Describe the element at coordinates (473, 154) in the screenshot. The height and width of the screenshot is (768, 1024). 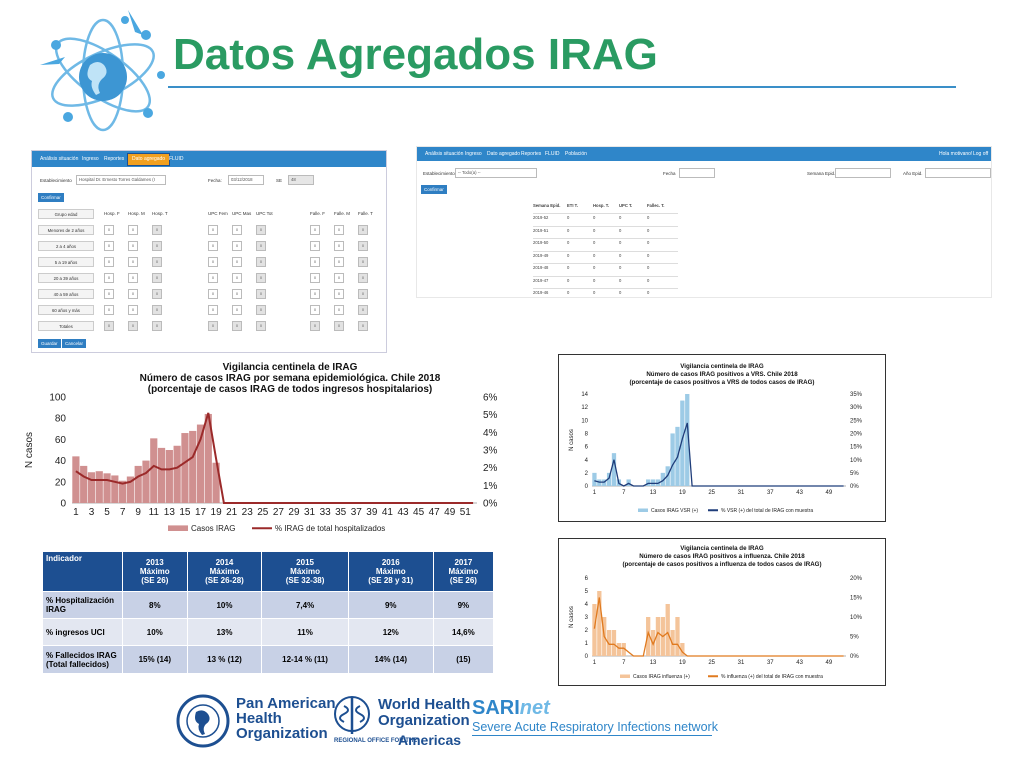
I see `nav2-ingreso: Ingreso` at that location.